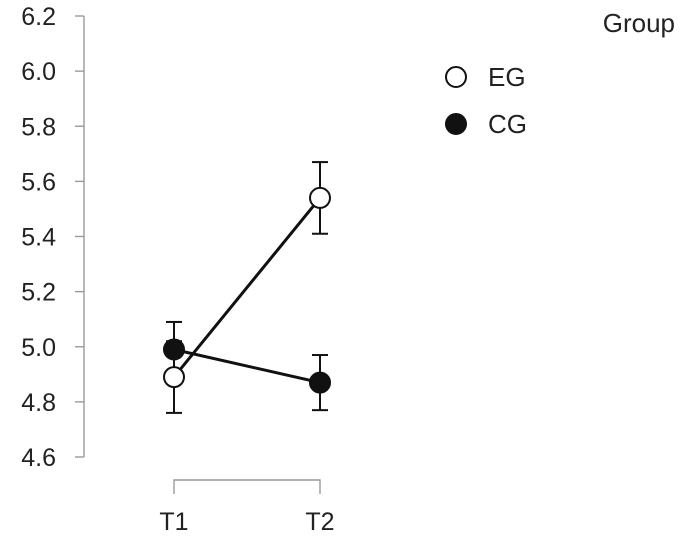 This screenshot has width=685, height=540. I want to click on y-tick-label: 4.8, so click(38, 403).